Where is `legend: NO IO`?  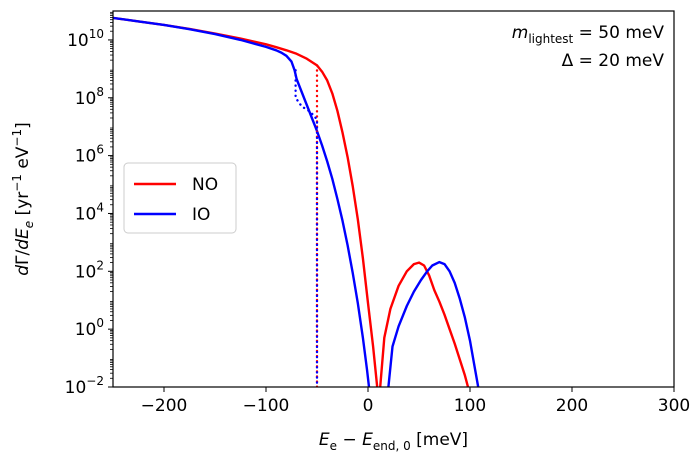 legend: NO IO is located at coordinates (180, 198).